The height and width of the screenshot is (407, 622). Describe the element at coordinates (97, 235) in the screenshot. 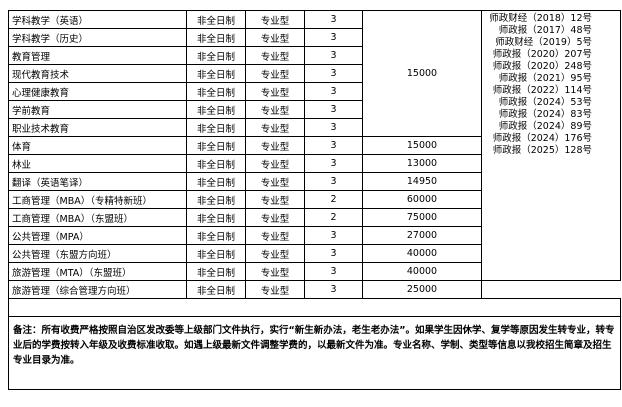

I see `program-name: 公共管理（MPA）` at that location.